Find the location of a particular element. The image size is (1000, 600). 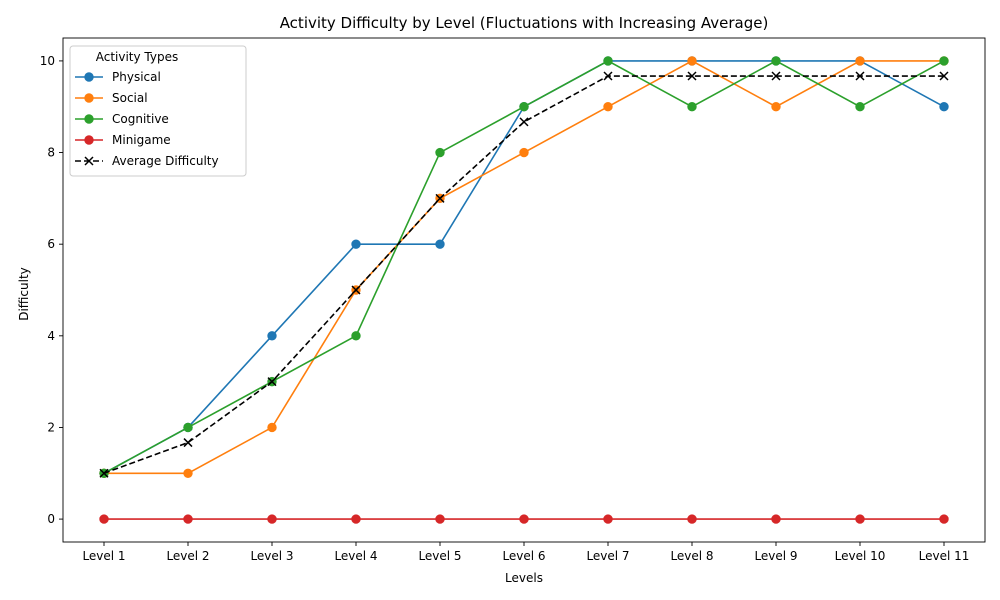

legend-title: Activity Types is located at coordinates (137, 57).